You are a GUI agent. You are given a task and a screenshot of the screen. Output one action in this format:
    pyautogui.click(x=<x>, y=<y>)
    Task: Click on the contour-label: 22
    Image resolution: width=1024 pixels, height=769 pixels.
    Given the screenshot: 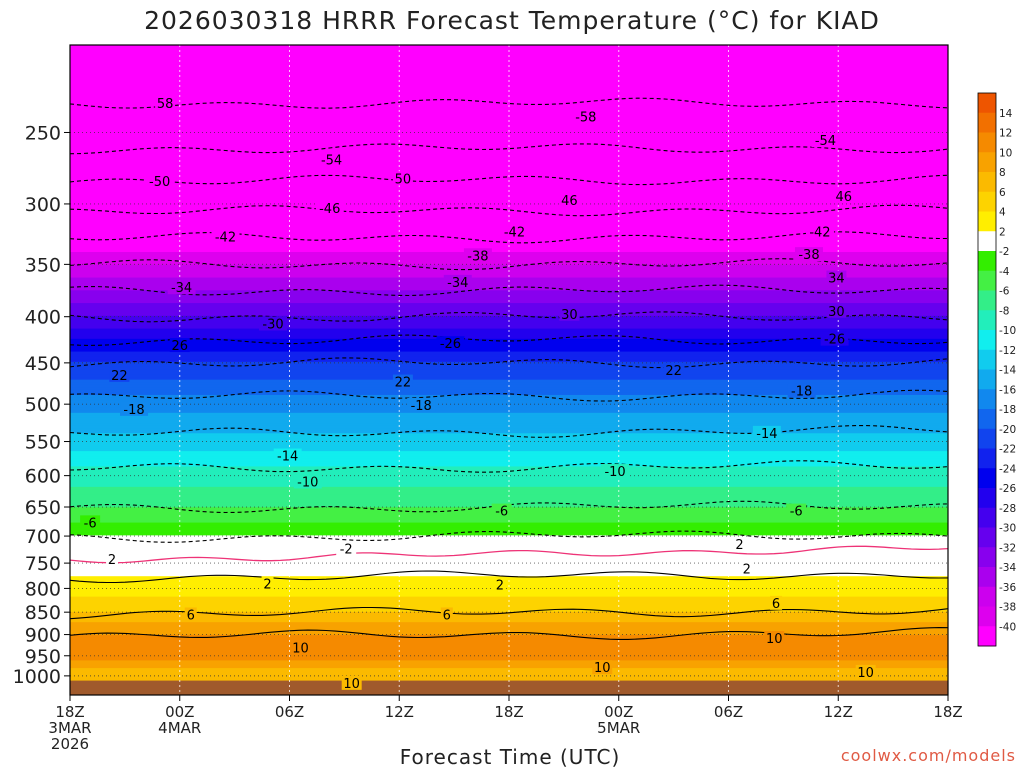 What is the action you would take?
    pyautogui.click(x=403, y=383)
    